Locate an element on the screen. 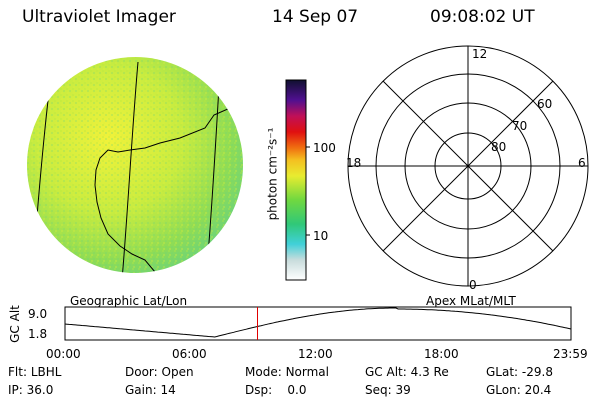  colorbar-tick-10: 10 is located at coordinates (321, 236).